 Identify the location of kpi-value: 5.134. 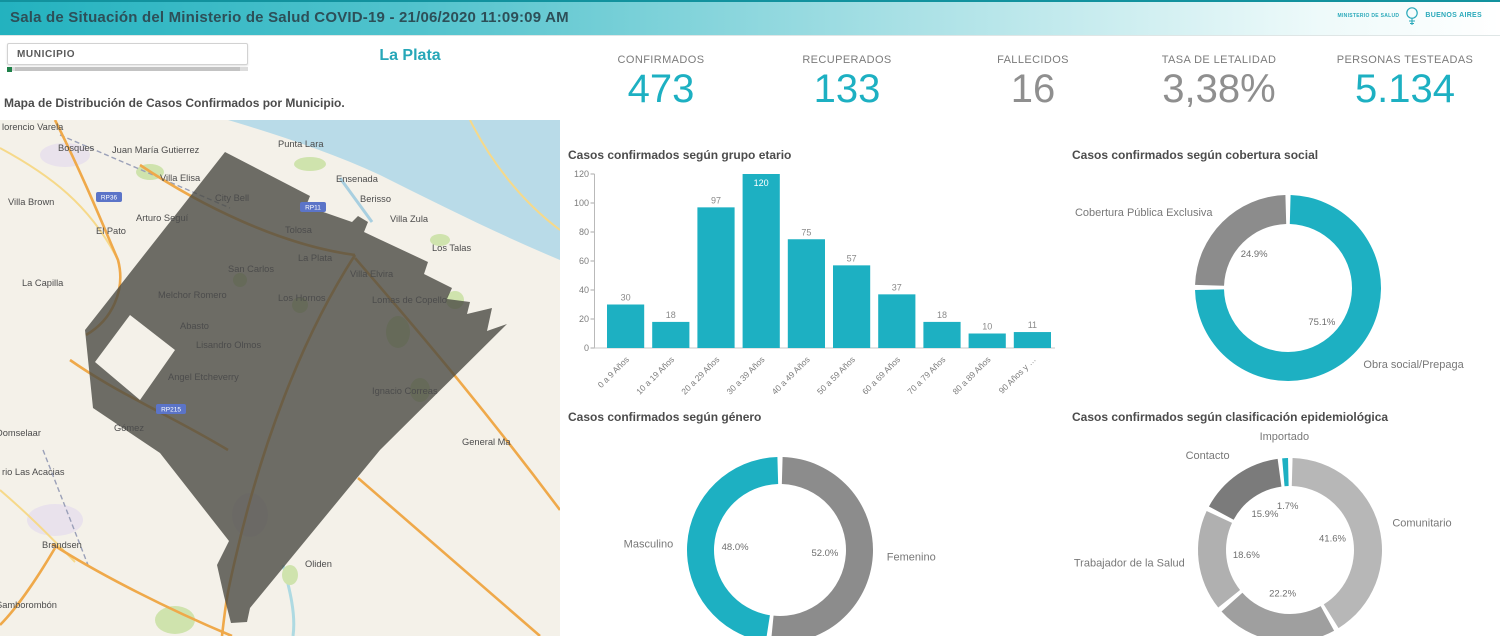
(1405, 89).